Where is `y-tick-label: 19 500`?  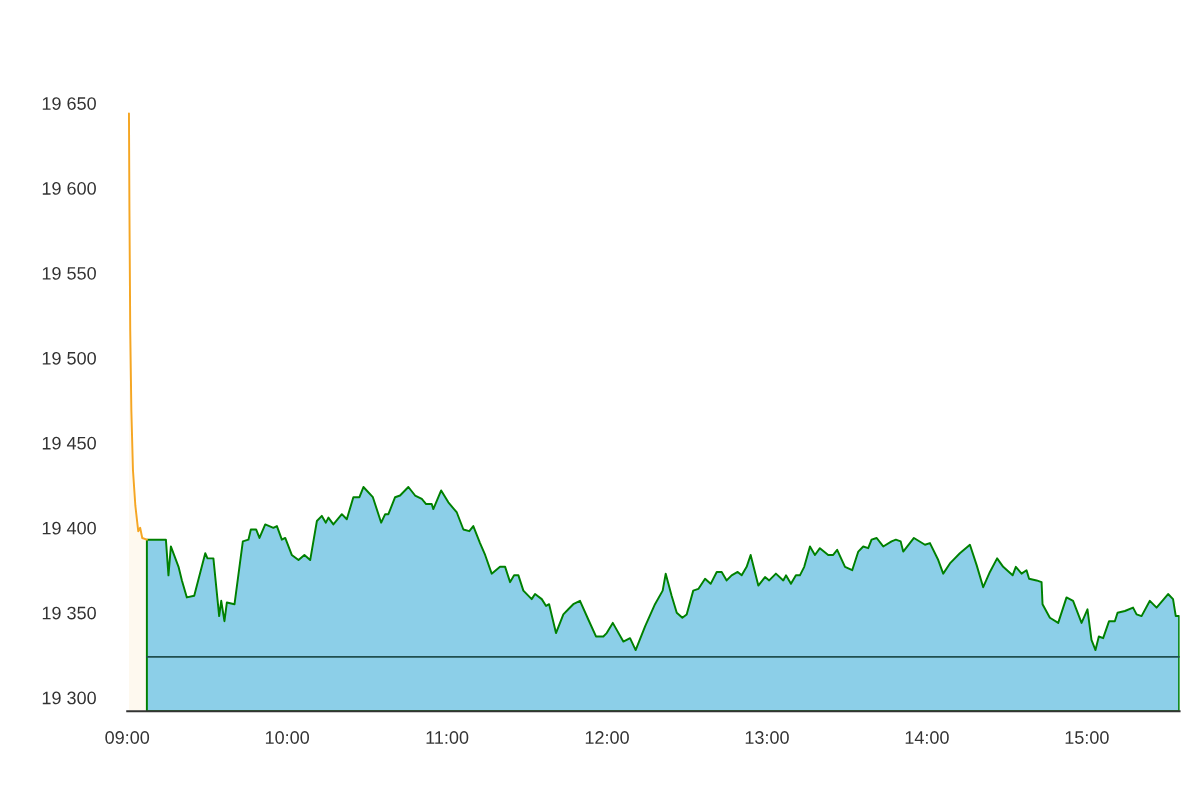
y-tick-label: 19 500 is located at coordinates (69, 358).